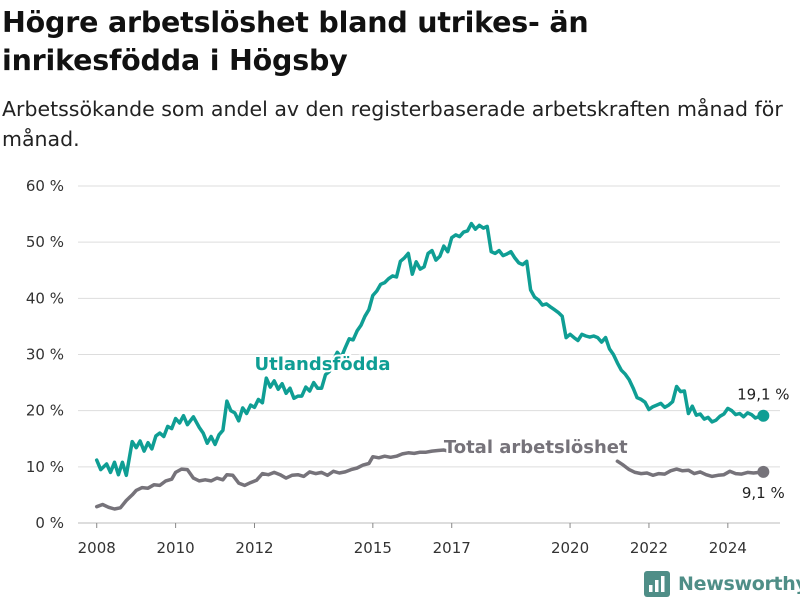  I want to click on x-tick-label: 2008, so click(97, 548).